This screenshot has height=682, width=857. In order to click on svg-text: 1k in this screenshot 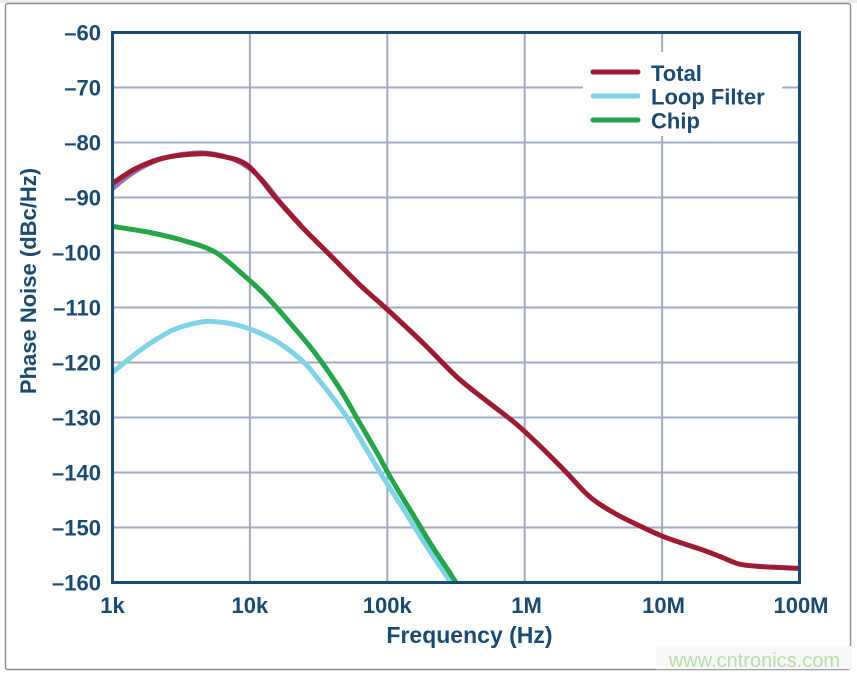, I will do `click(112, 605)`.